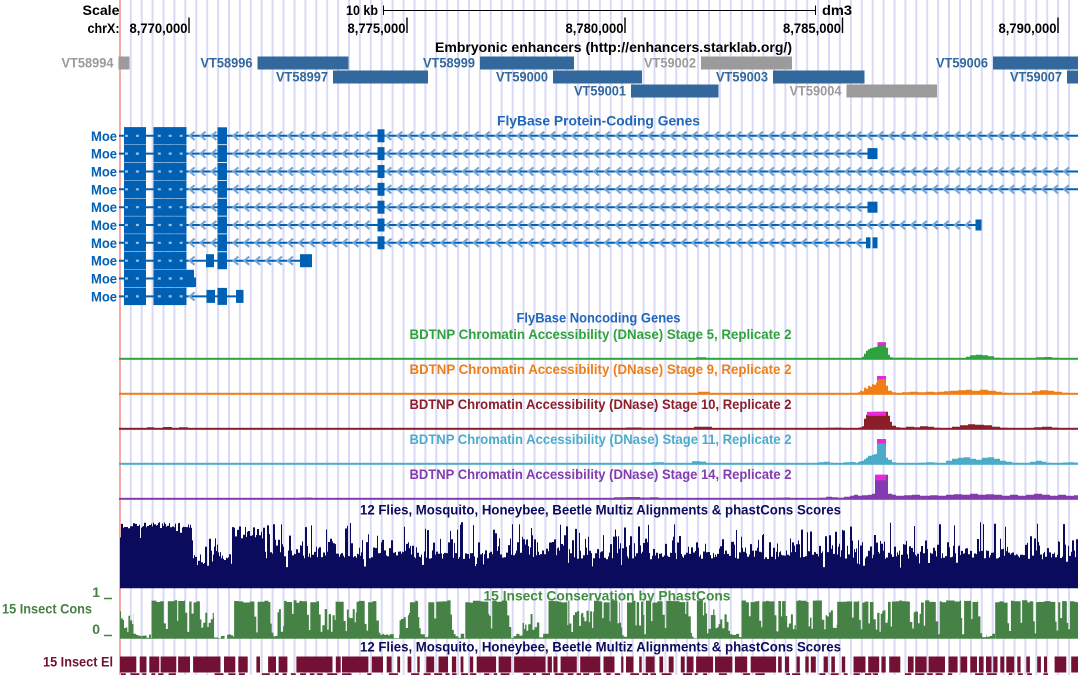  I want to click on svg-text: VT59004, so click(816, 91).